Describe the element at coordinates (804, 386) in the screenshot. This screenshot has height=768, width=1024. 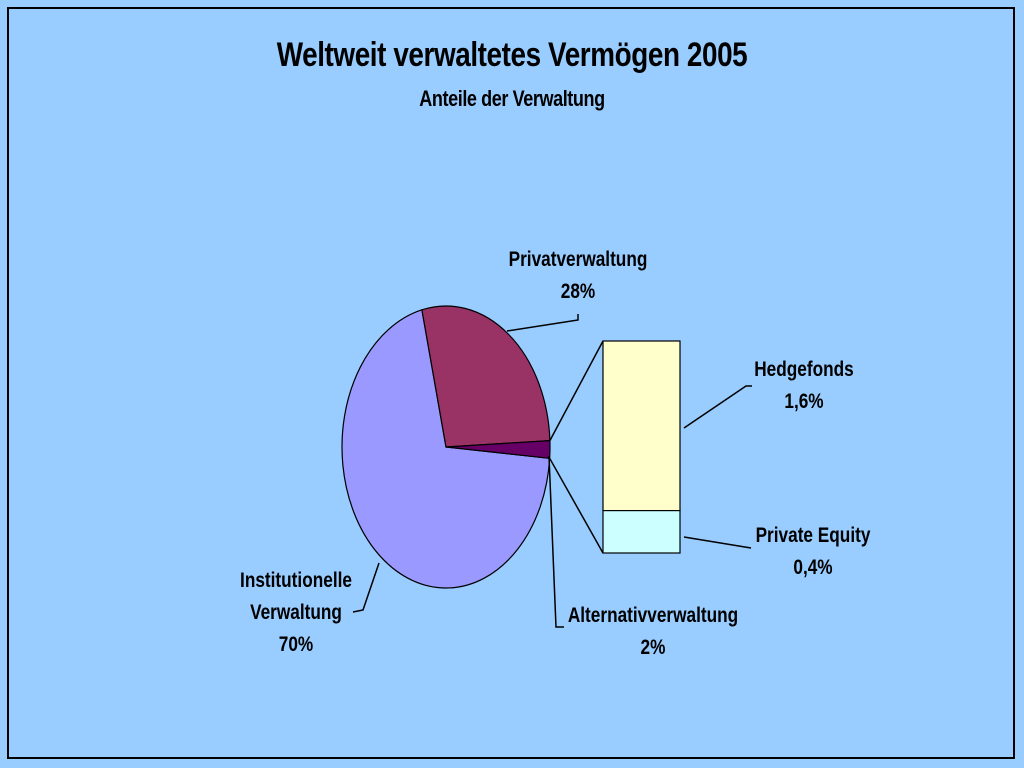
I see `bar-label-hedgefonds: Hedgefonds 1,6%` at that location.